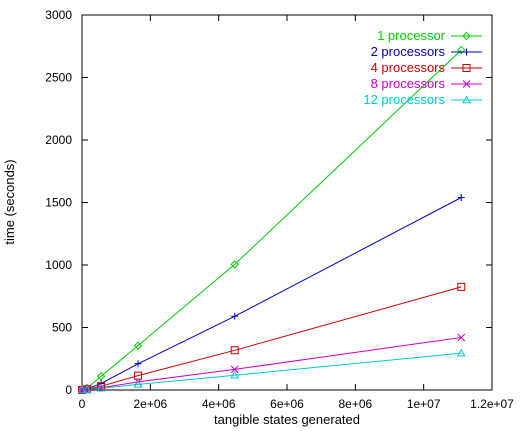 Image resolution: width=528 pixels, height=431 pixels. What do you see at coordinates (287, 419) in the screenshot?
I see `x-axis-label: tangible states generated` at bounding box center [287, 419].